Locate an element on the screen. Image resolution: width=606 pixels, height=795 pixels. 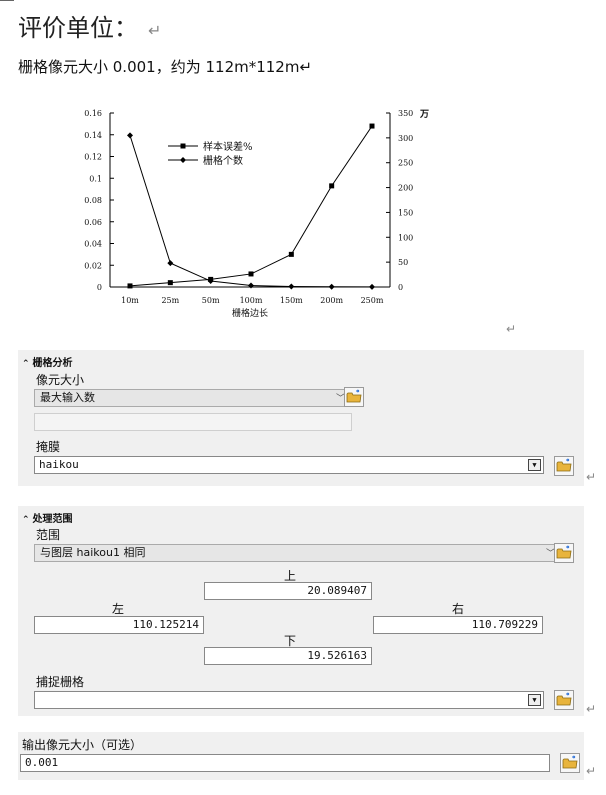
x-tick-label: 200m is located at coordinates (331, 300).